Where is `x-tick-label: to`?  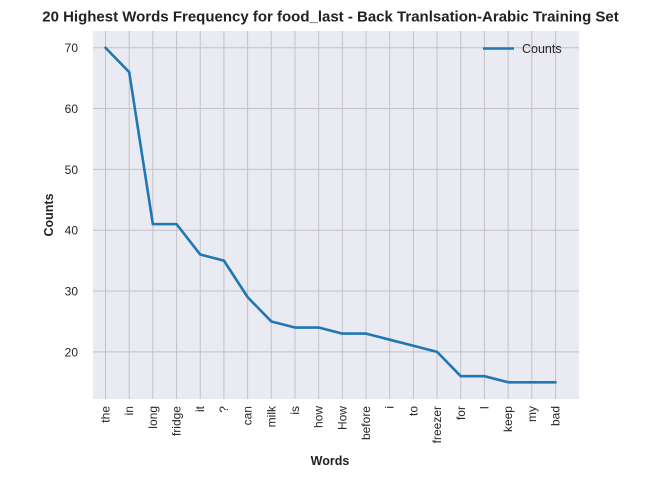 x-tick-label: to is located at coordinates (413, 411).